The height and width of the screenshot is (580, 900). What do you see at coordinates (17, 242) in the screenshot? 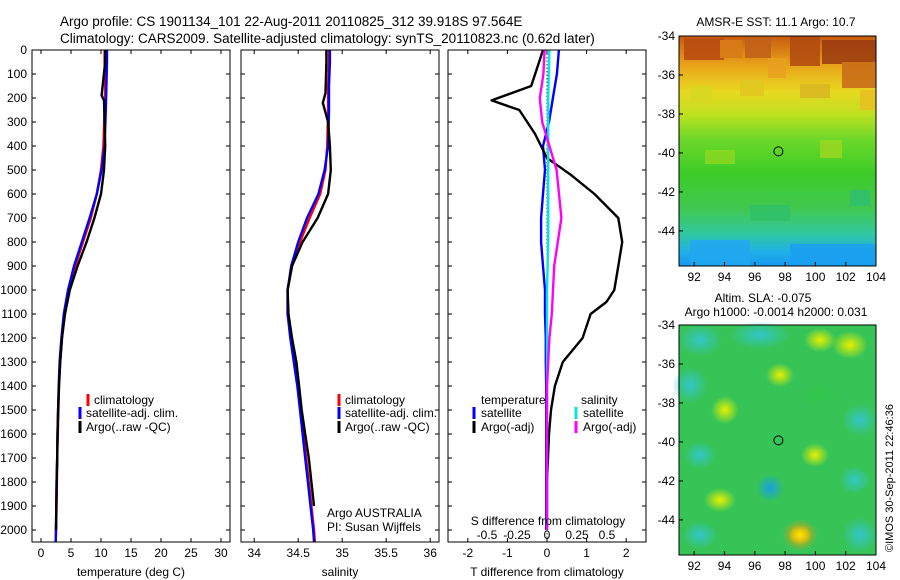
I see `depth-tick-label: 800` at bounding box center [17, 242].